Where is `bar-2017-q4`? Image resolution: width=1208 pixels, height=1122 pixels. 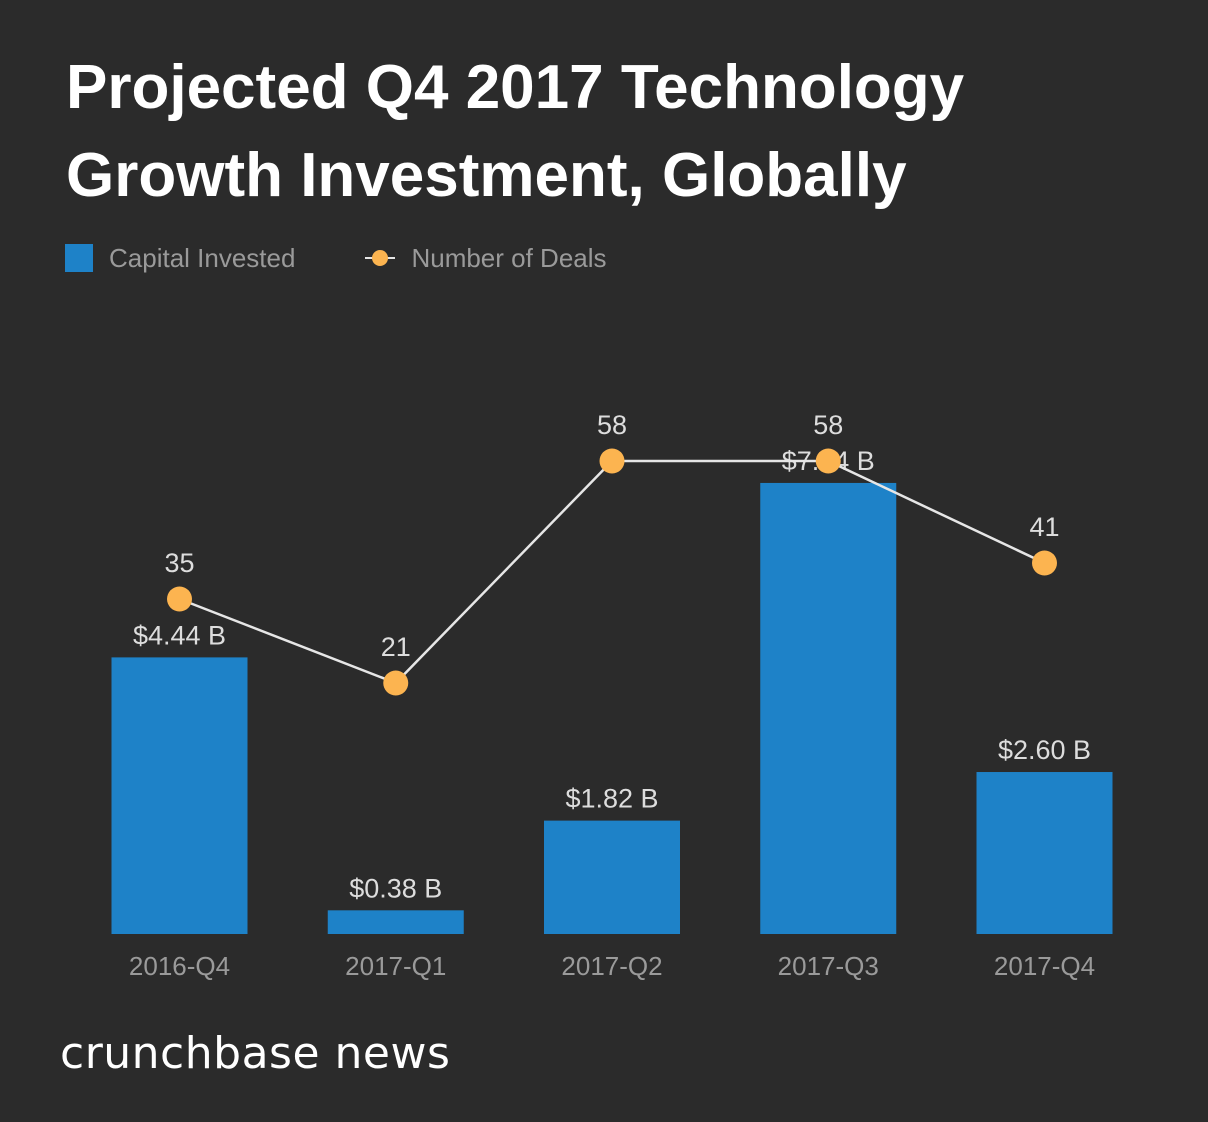
bar-2017-q4 is located at coordinates (1044, 853).